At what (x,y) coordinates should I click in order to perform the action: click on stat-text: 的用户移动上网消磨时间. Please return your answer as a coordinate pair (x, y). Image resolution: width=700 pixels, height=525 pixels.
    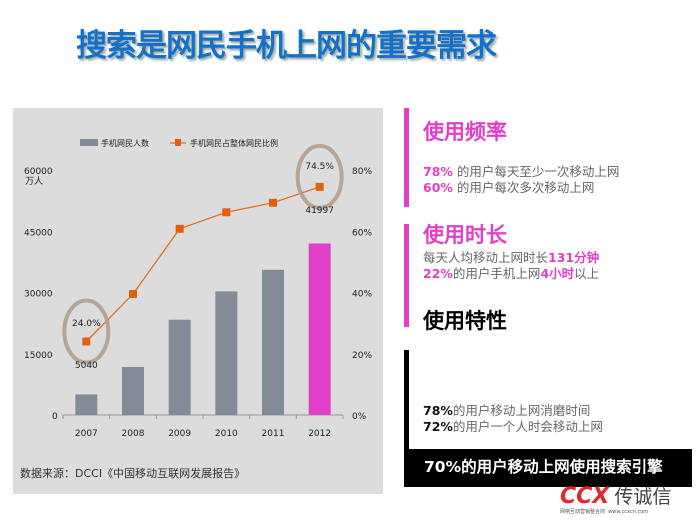
    Looking at the image, I should click on (521, 410).